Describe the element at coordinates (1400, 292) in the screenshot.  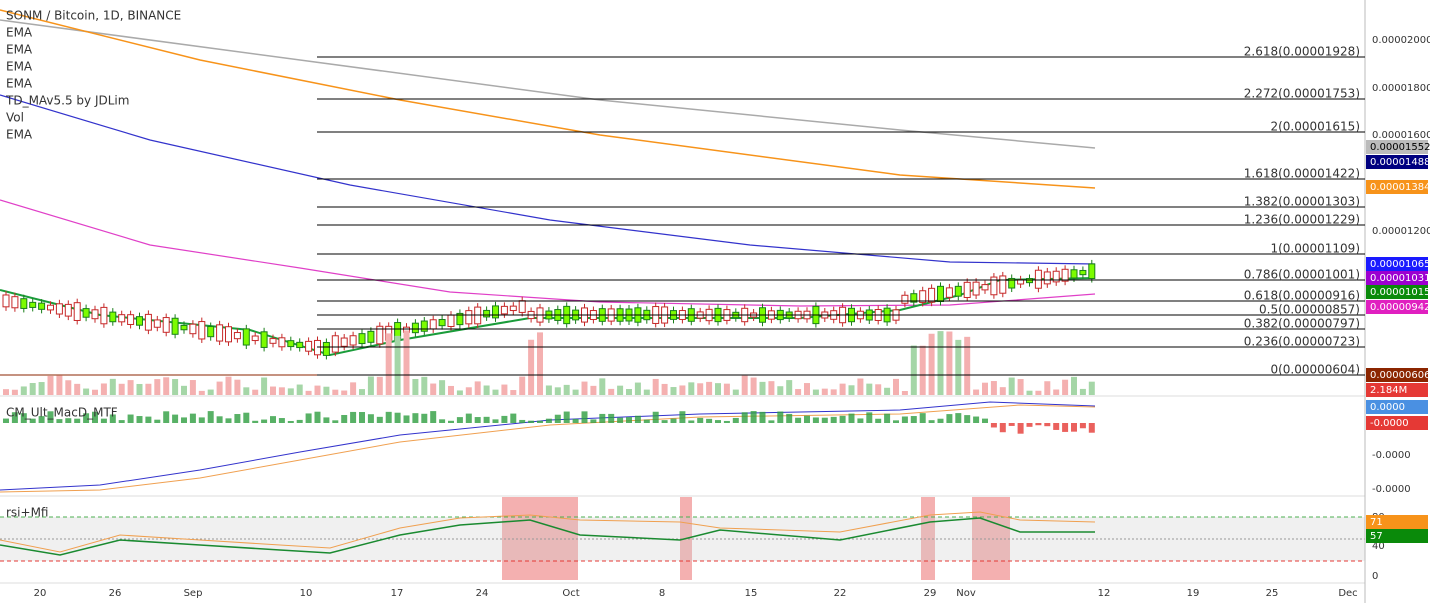
I see `axis-badge-label: 0.00001015` at that location.